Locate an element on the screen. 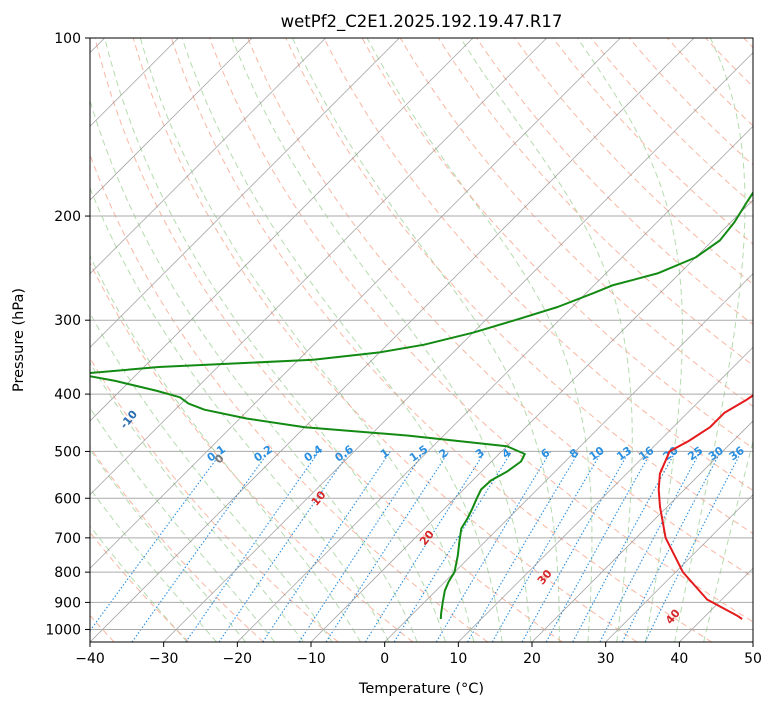  x-axis-ticks: −40 −30 −20 −10 0 10 20 30 40 50 is located at coordinates (418, 654).